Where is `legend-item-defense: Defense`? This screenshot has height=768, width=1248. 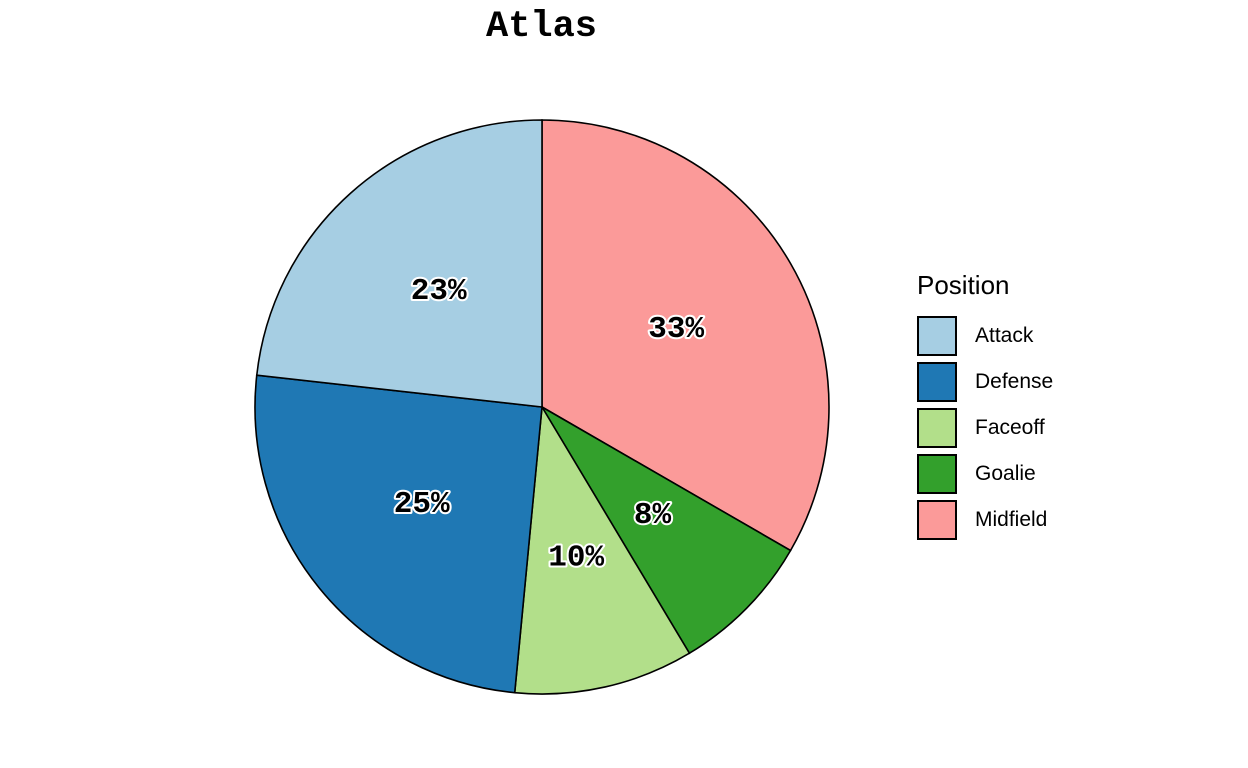 legend-item-defense: Defense is located at coordinates (985, 382).